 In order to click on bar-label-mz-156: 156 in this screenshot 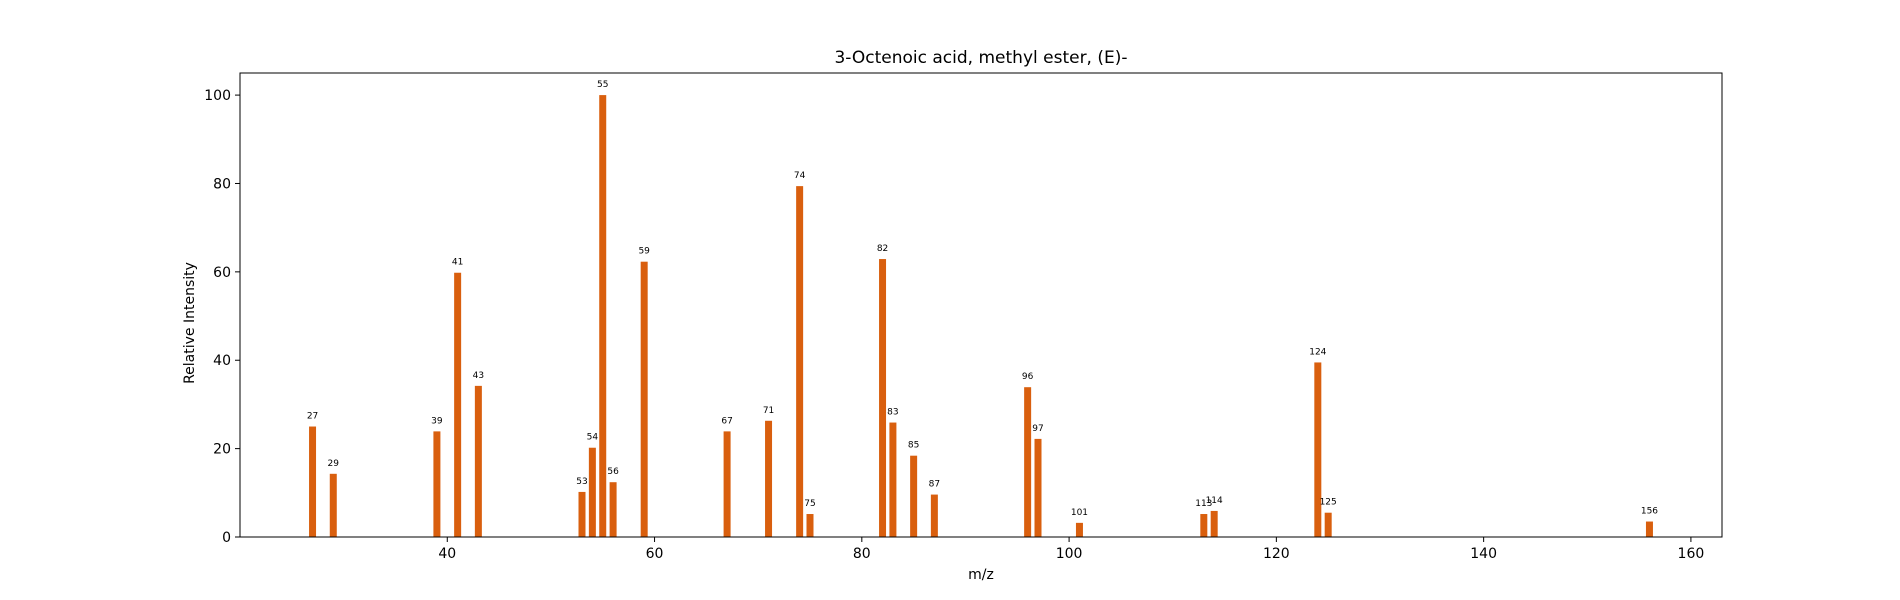, I will do `click(1649, 512)`.